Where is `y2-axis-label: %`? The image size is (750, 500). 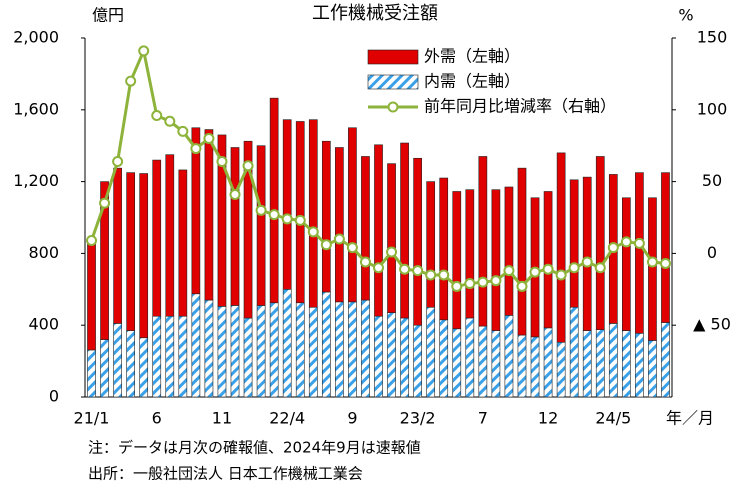
y2-axis-label: % is located at coordinates (685, 15).